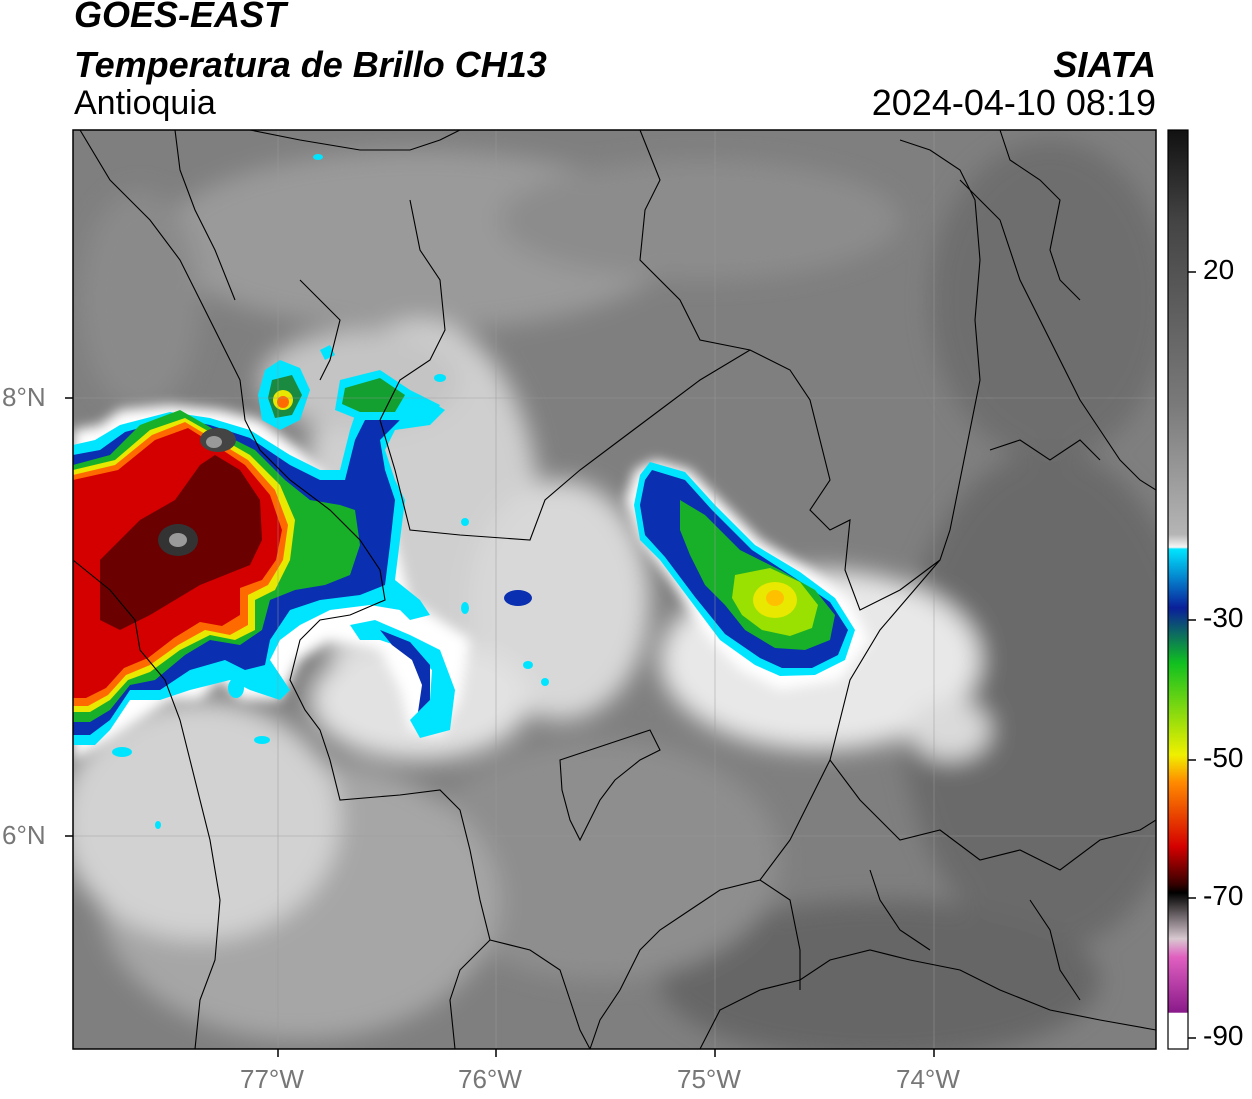 The width and height of the screenshot is (1252, 1099). What do you see at coordinates (180, 17) in the screenshot?
I see `satellite-title: GOES-EAST` at bounding box center [180, 17].